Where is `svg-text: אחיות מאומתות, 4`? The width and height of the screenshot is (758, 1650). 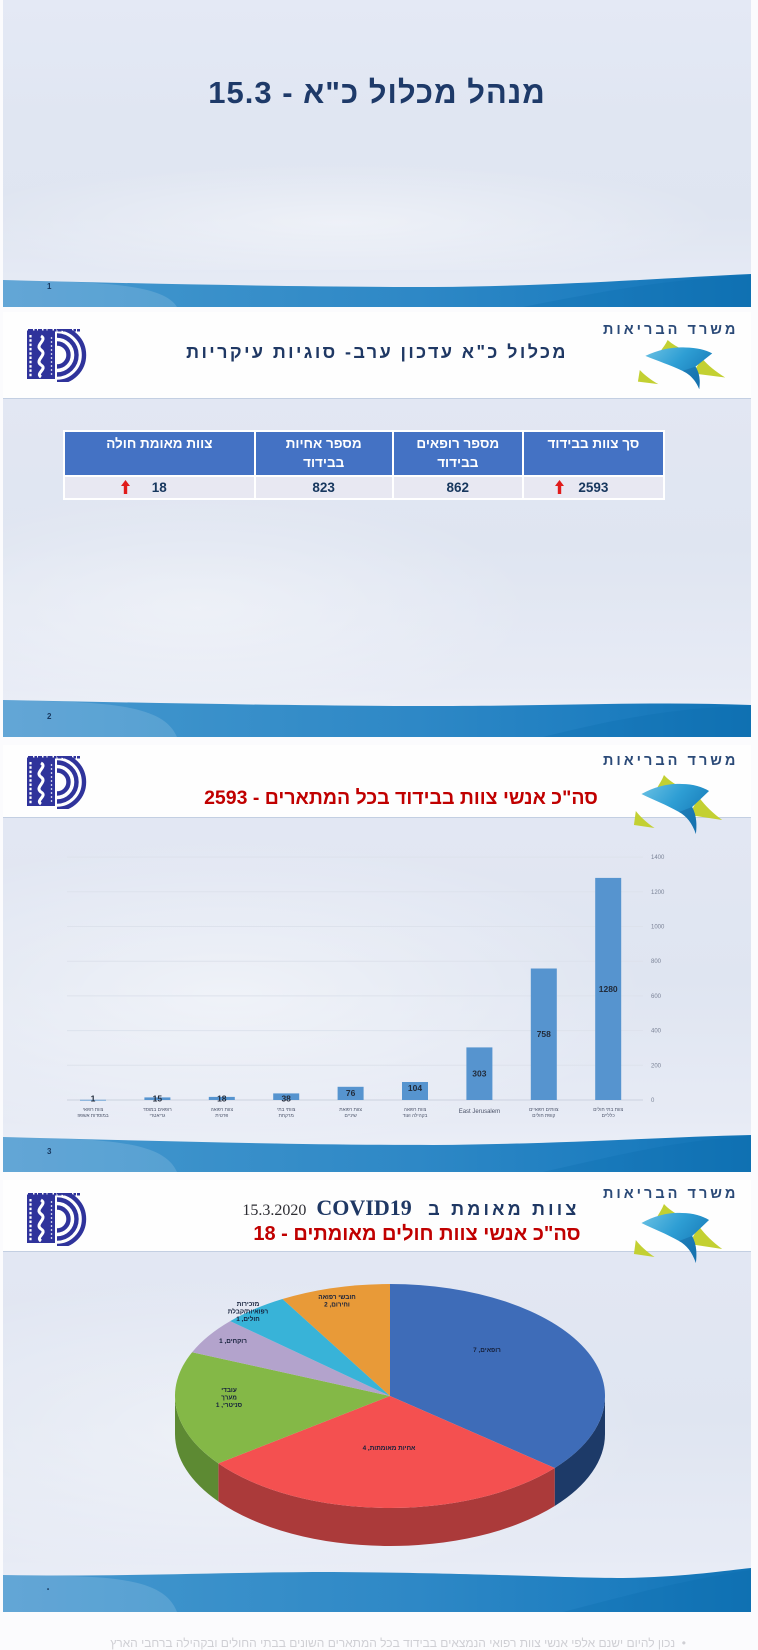
svg-text: אחיות מאומתות, 4 is located at coordinates (389, 1448).